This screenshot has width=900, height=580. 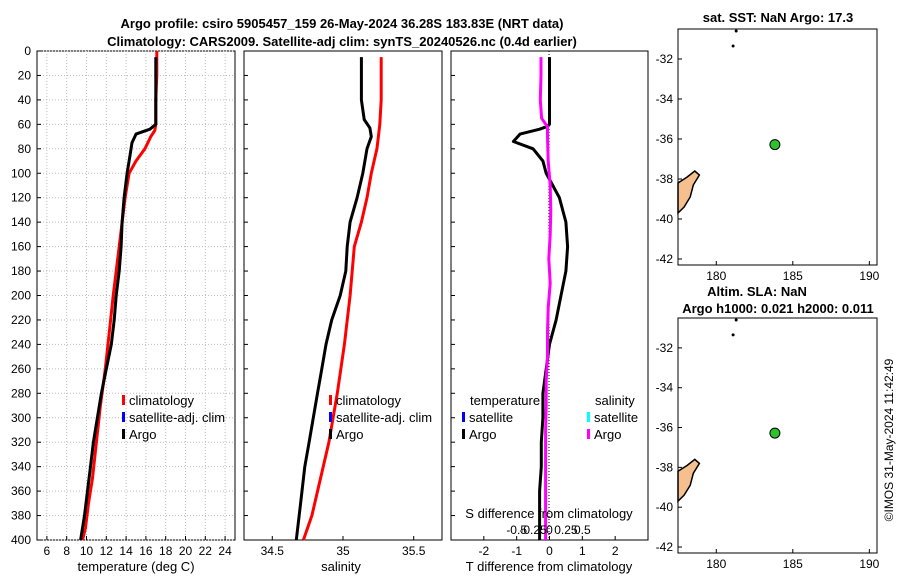 What do you see at coordinates (665, 59) in the screenshot?
I see `sst-map-y-tick-label: -32` at bounding box center [665, 59].